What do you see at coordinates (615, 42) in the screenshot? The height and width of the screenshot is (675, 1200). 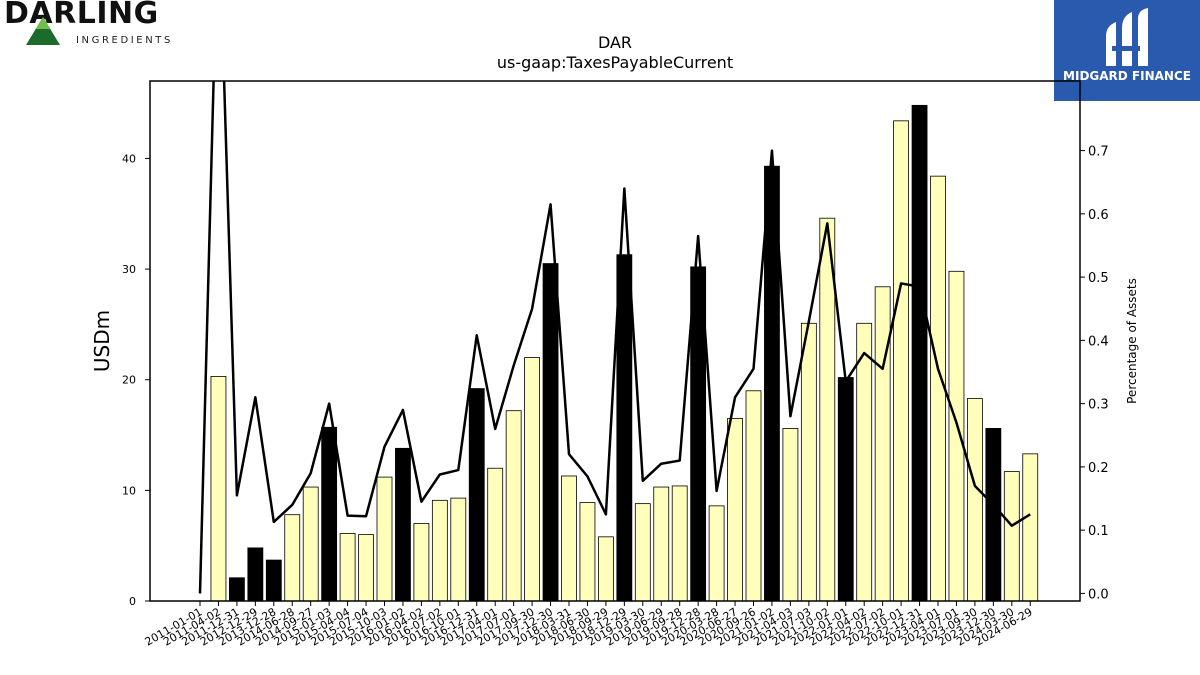 I see `chart-title: DAR` at bounding box center [615, 42].